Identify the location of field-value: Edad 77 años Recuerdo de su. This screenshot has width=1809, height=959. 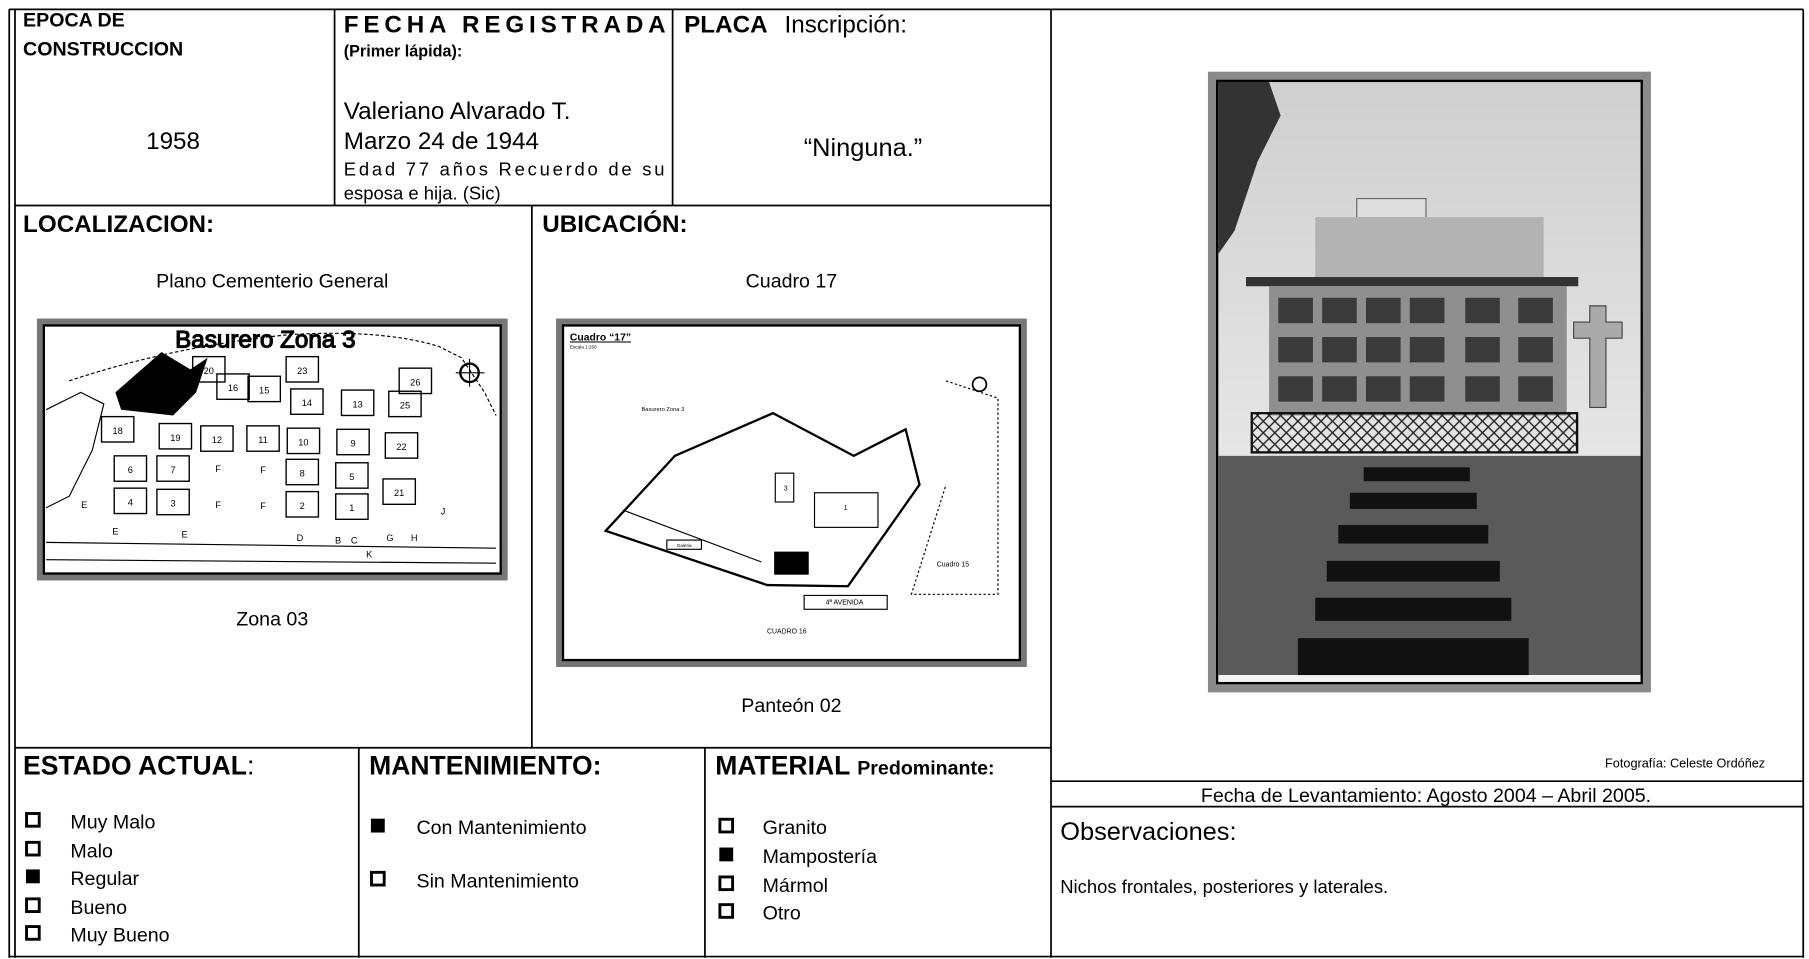
(504, 169).